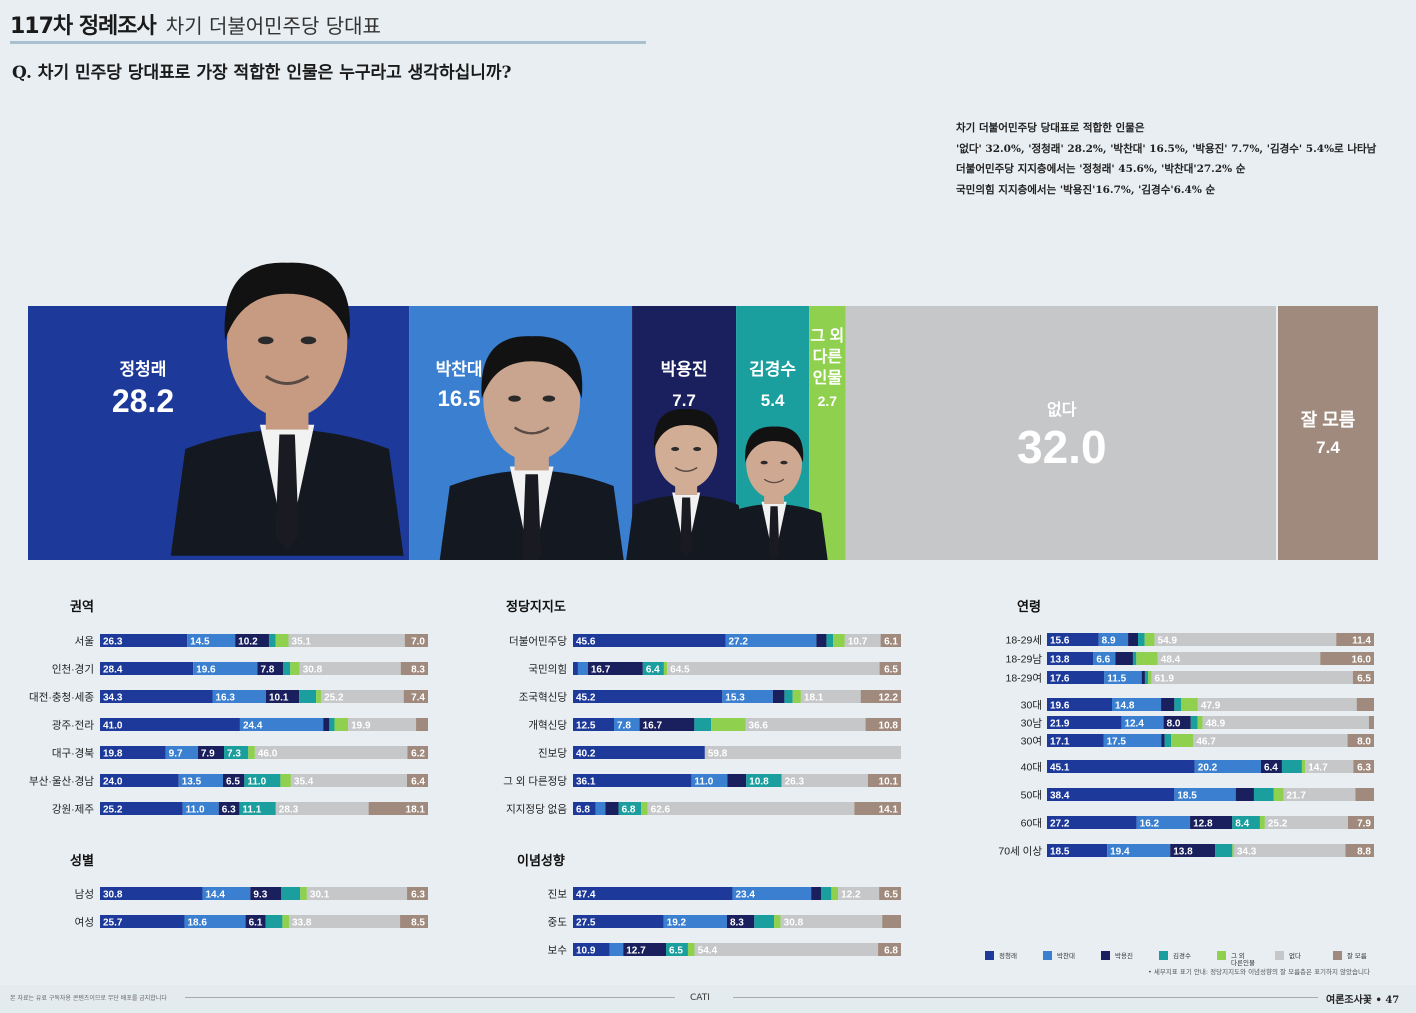 This screenshot has height=1013, width=1416. What do you see at coordinates (718, 754) in the screenshot?
I see `bar-value: 59.8` at bounding box center [718, 754].